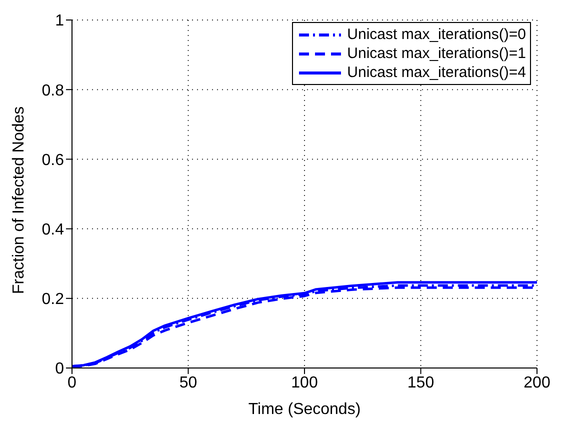 The height and width of the screenshot is (434, 561). What do you see at coordinates (59, 369) in the screenshot?
I see `y-tick-label: 0` at bounding box center [59, 369].